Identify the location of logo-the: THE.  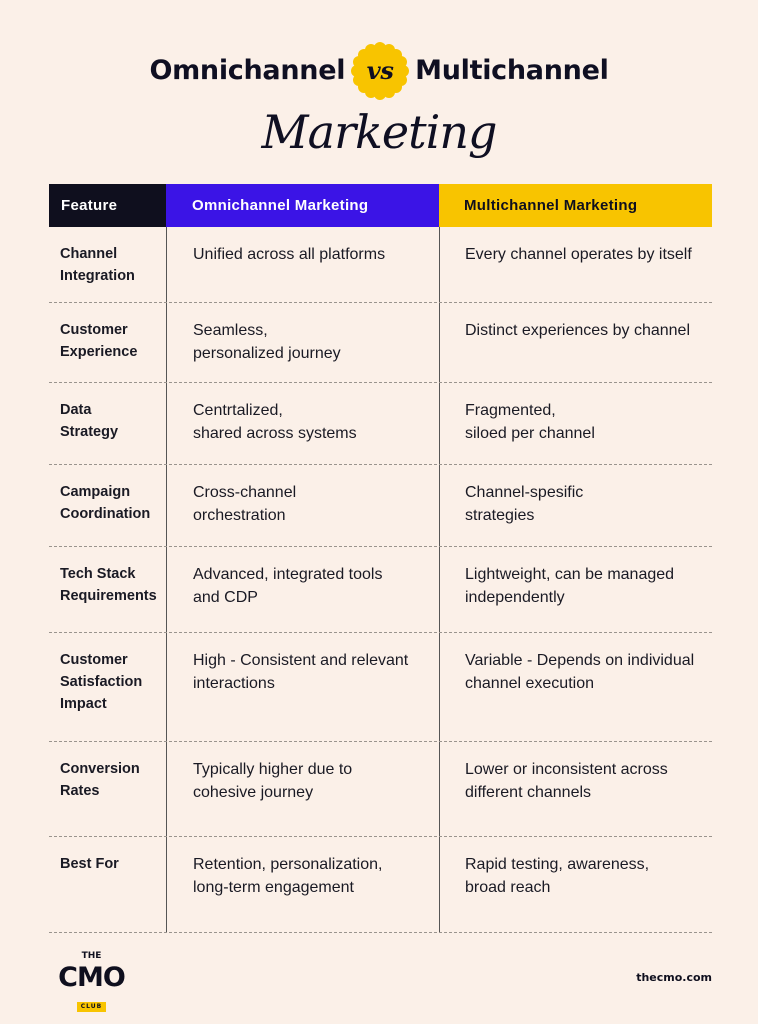
(91, 956).